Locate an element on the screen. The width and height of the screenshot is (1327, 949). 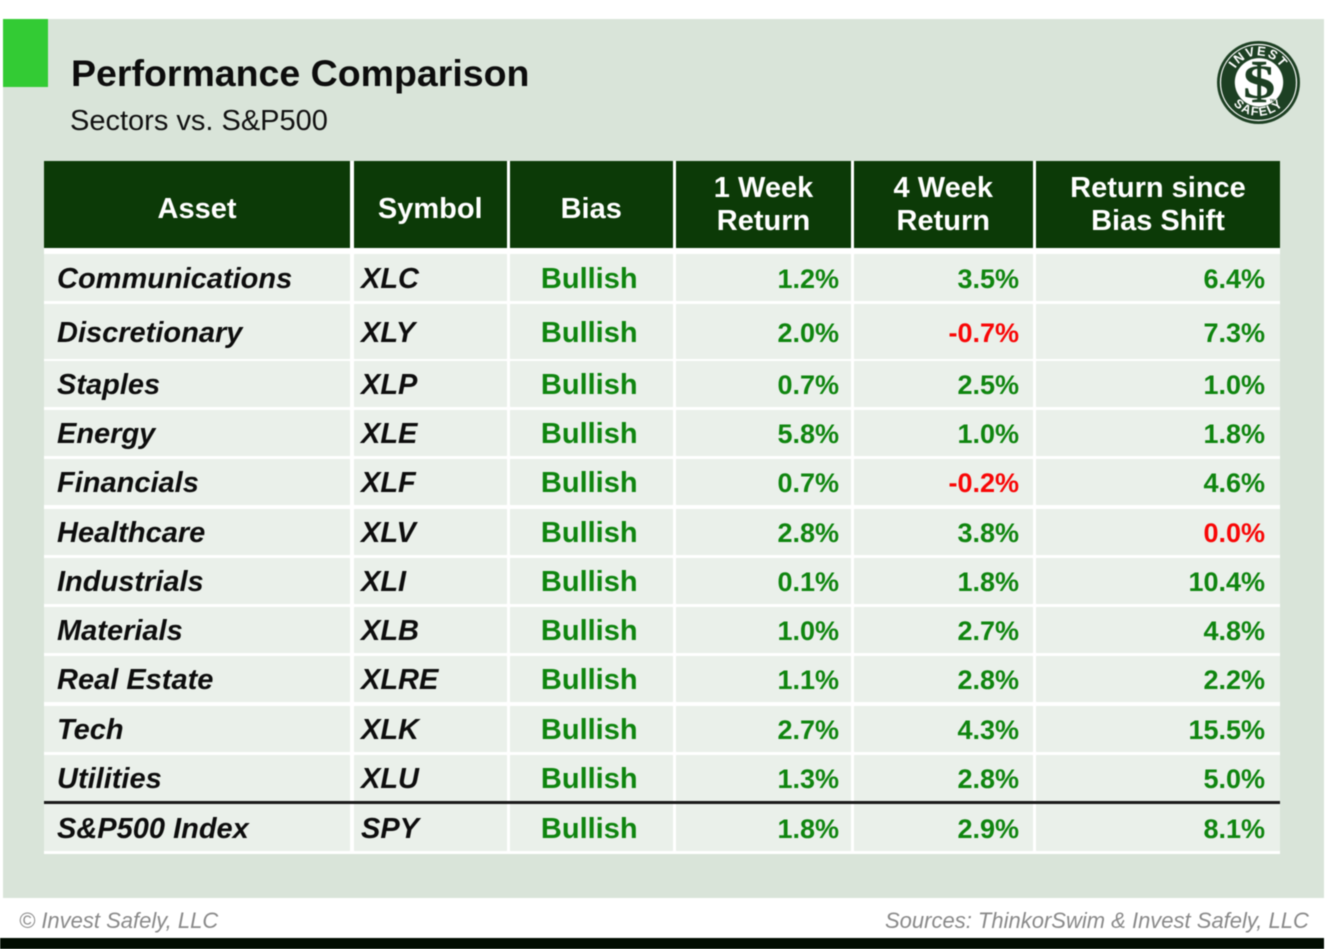
svg-text: SAFELY is located at coordinates (1258, 107).